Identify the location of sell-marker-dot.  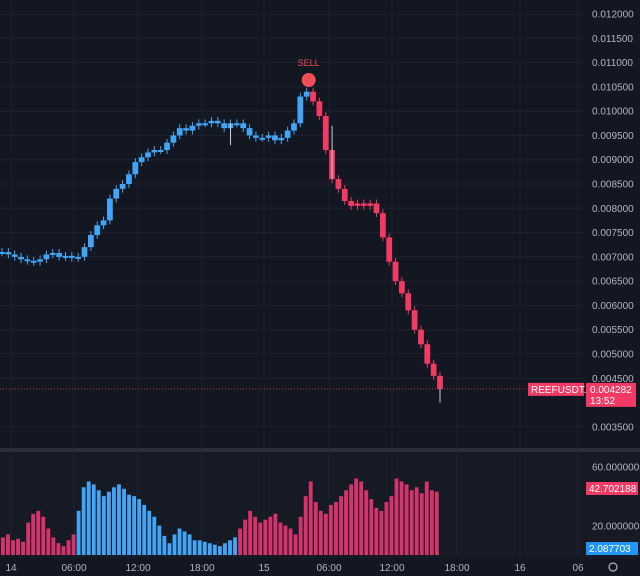
(308, 80).